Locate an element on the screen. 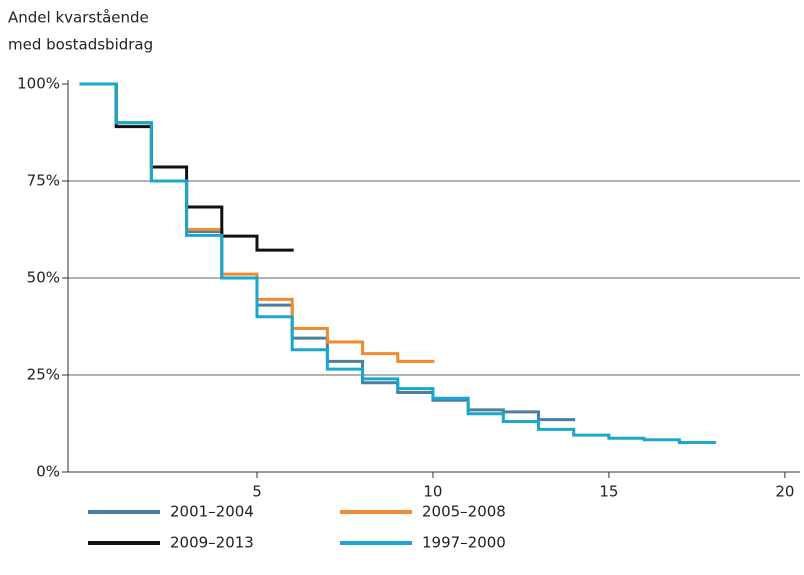 Image resolution: width=804 pixels, height=575 pixels. y-tick-label: 100% is located at coordinates (38, 84).